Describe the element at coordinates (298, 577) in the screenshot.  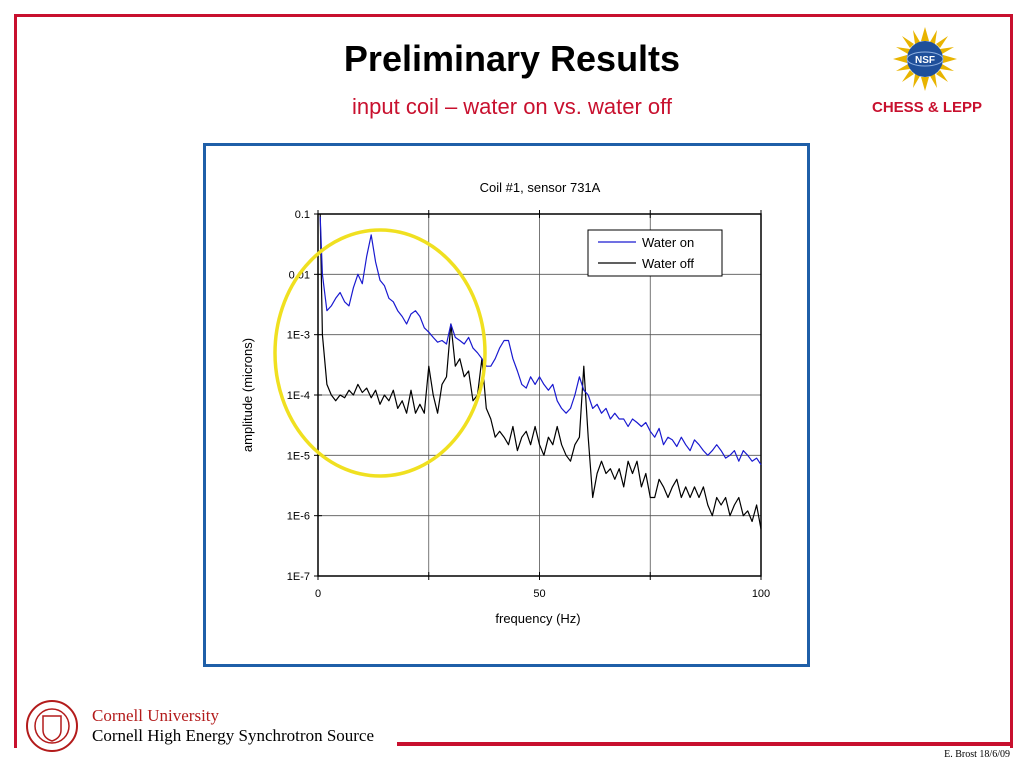
I see `y-tick-label: 1E-7` at that location.